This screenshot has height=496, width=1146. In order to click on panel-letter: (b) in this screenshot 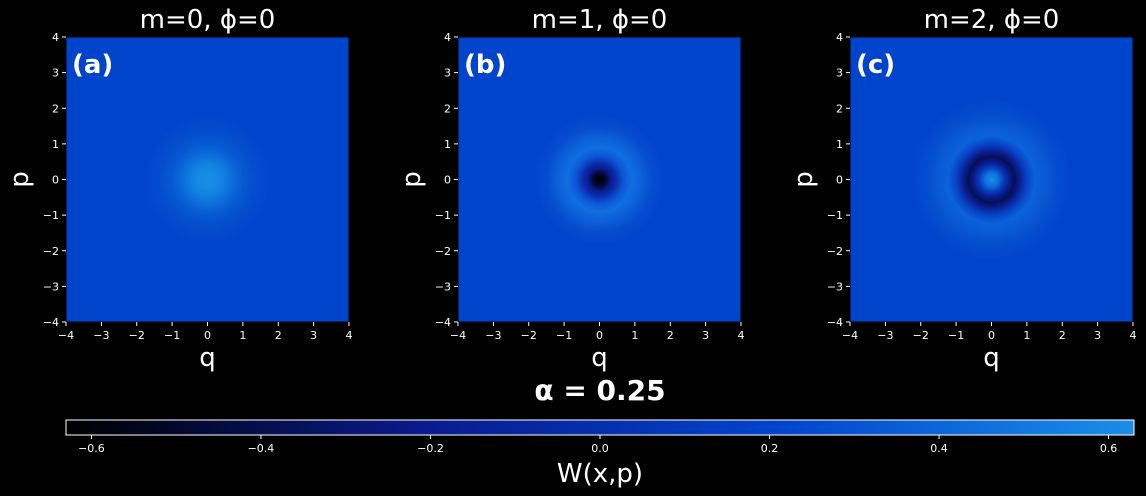, I will do `click(485, 65)`.